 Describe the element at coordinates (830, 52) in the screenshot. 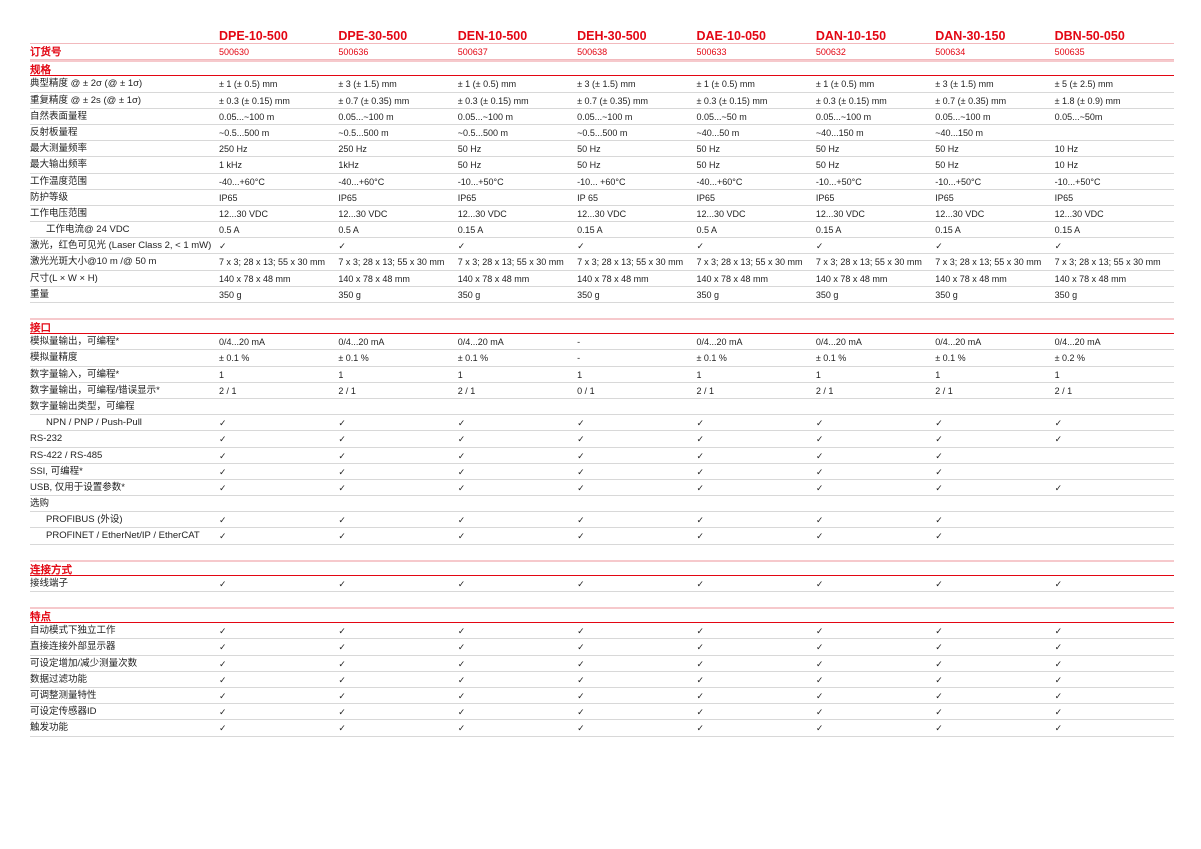

I see `order-number: 500632` at that location.